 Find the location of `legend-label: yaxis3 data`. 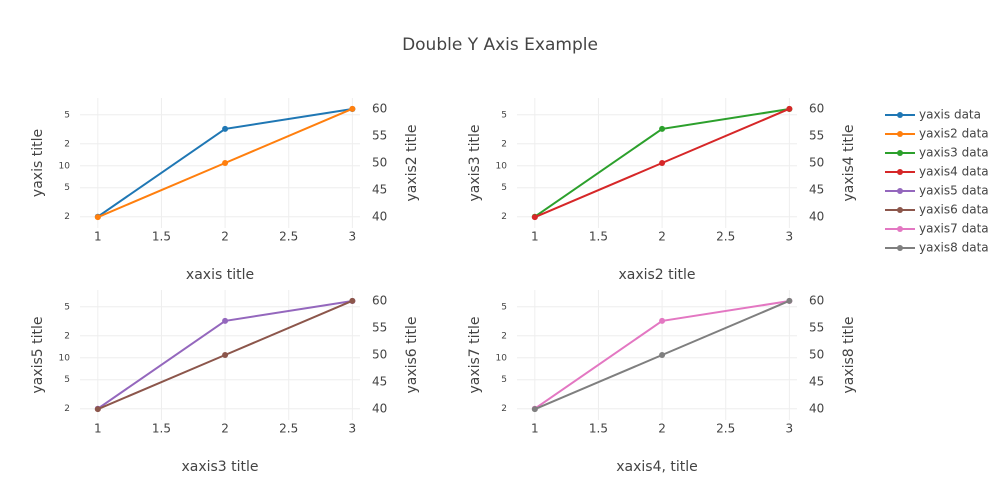

legend-label: yaxis3 data is located at coordinates (954, 153).